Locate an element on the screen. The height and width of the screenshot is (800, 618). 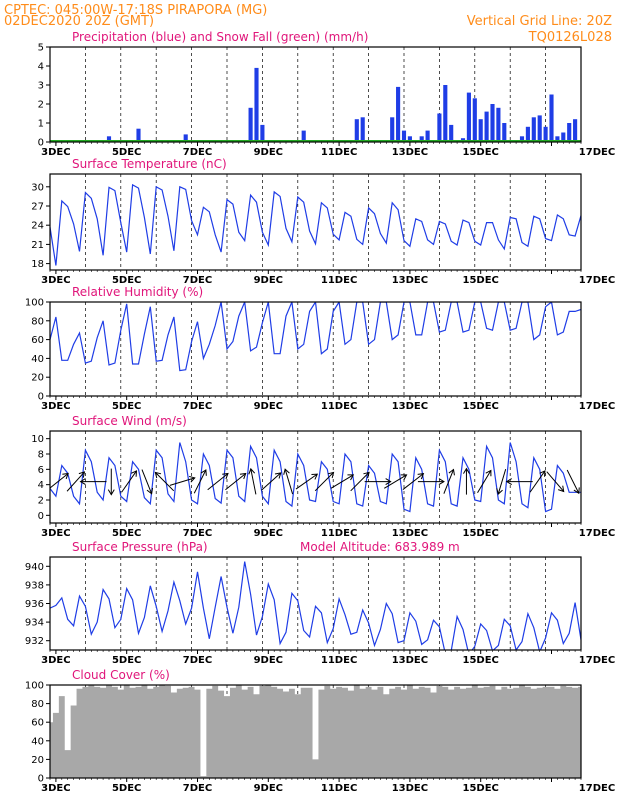
precip-xtick-label: 11DEC is located at coordinates (339, 152).